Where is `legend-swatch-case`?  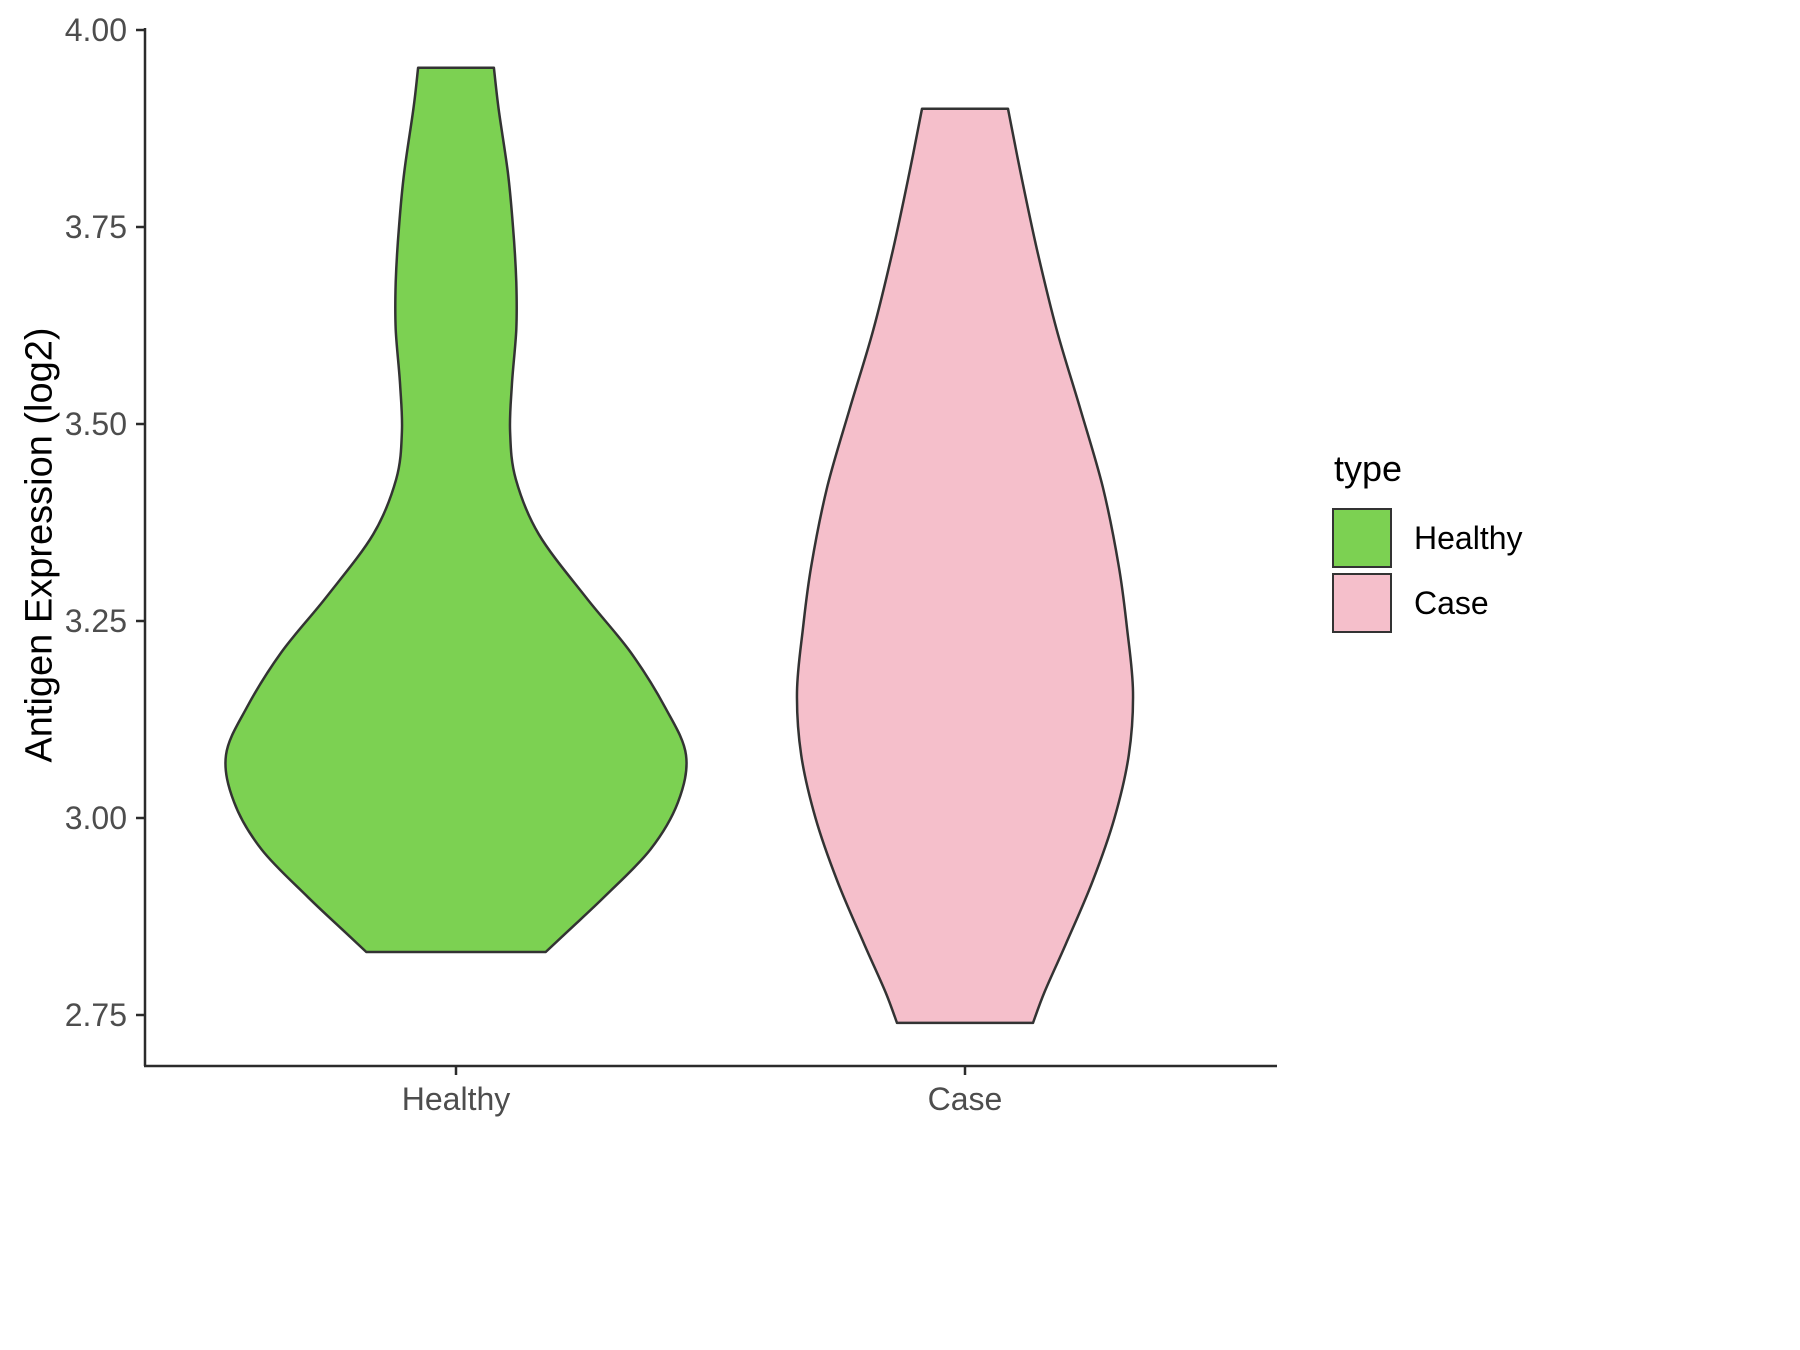 legend-swatch-case is located at coordinates (1362, 603).